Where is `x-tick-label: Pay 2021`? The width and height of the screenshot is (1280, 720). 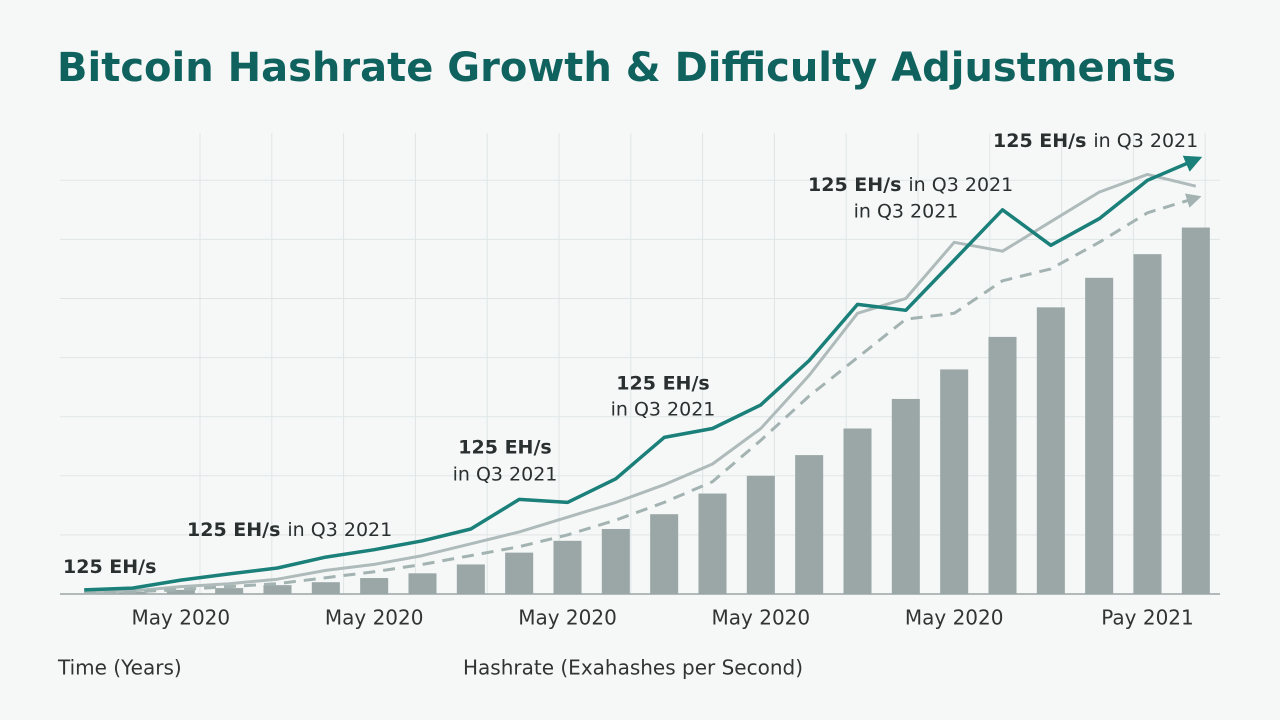 x-tick-label: Pay 2021 is located at coordinates (1147, 618).